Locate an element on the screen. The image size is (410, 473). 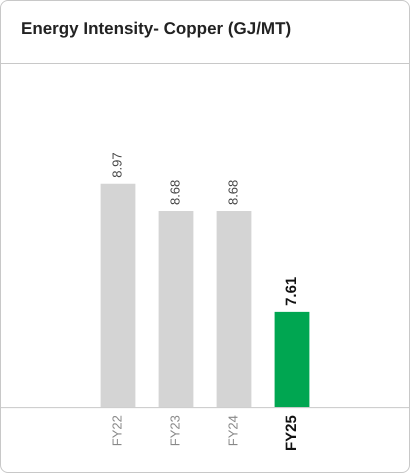
chart-title: Energy Intensity- Copper (GJ/MT) is located at coordinates (156, 29).